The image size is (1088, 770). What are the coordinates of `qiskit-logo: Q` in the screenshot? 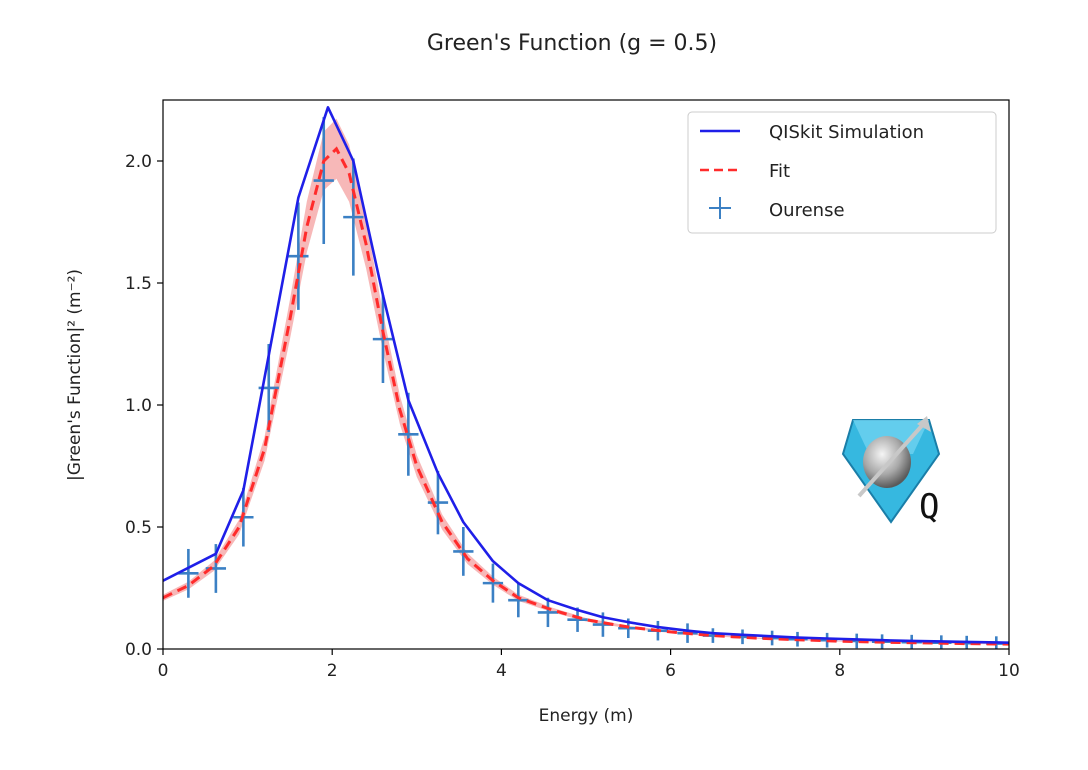 It's located at (891, 471).